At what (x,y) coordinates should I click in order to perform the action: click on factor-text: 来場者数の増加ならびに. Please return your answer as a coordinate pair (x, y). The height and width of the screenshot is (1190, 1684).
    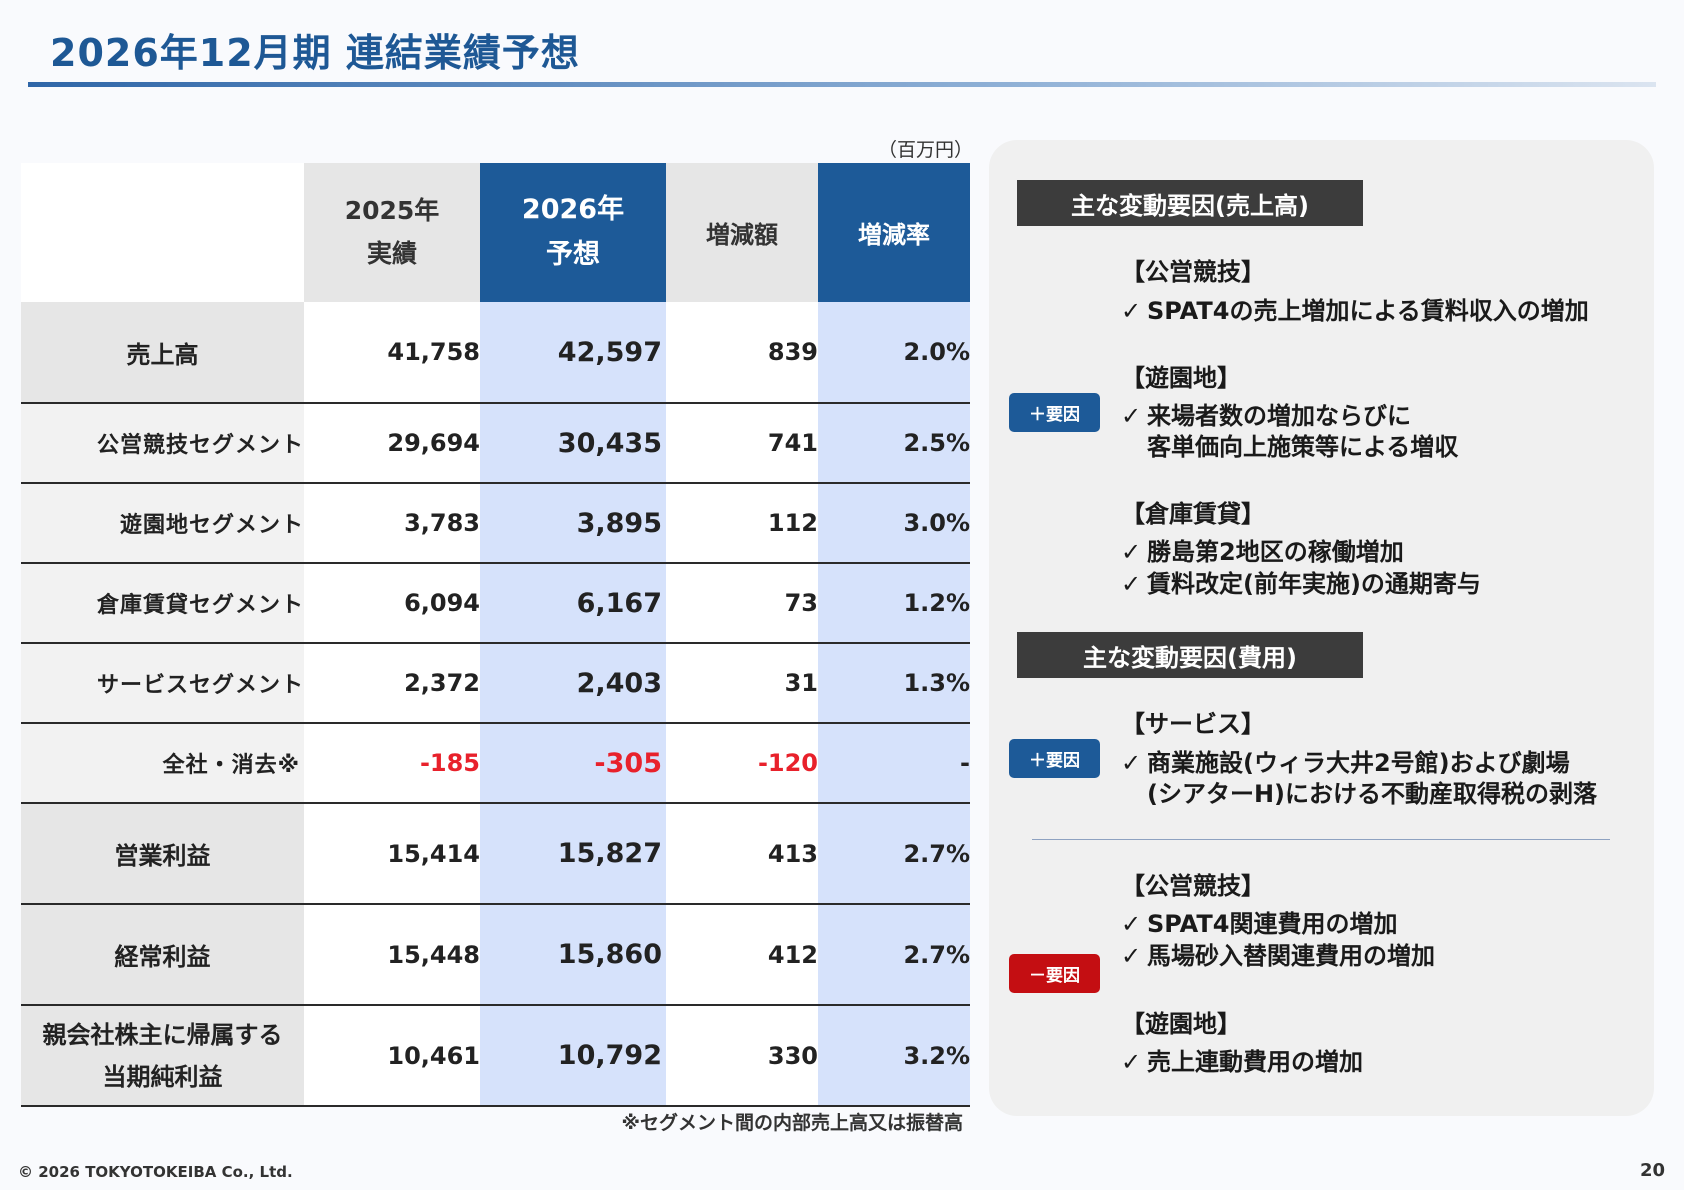
    Looking at the image, I should click on (1279, 416).